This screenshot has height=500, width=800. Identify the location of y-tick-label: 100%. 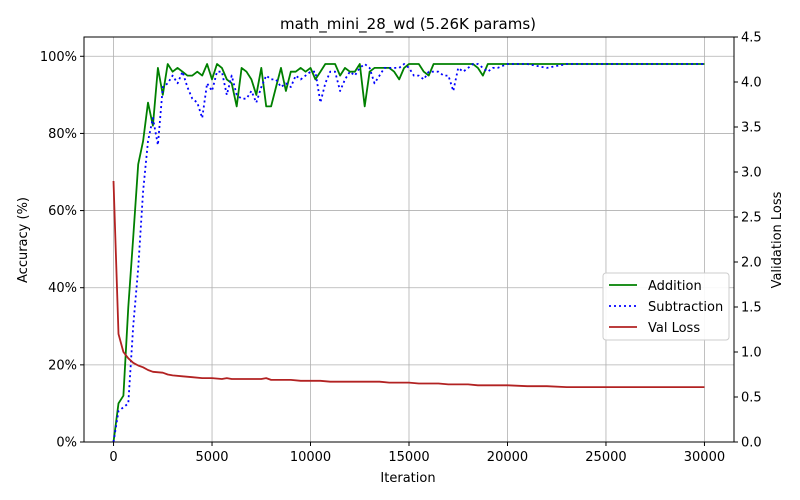
(58, 57).